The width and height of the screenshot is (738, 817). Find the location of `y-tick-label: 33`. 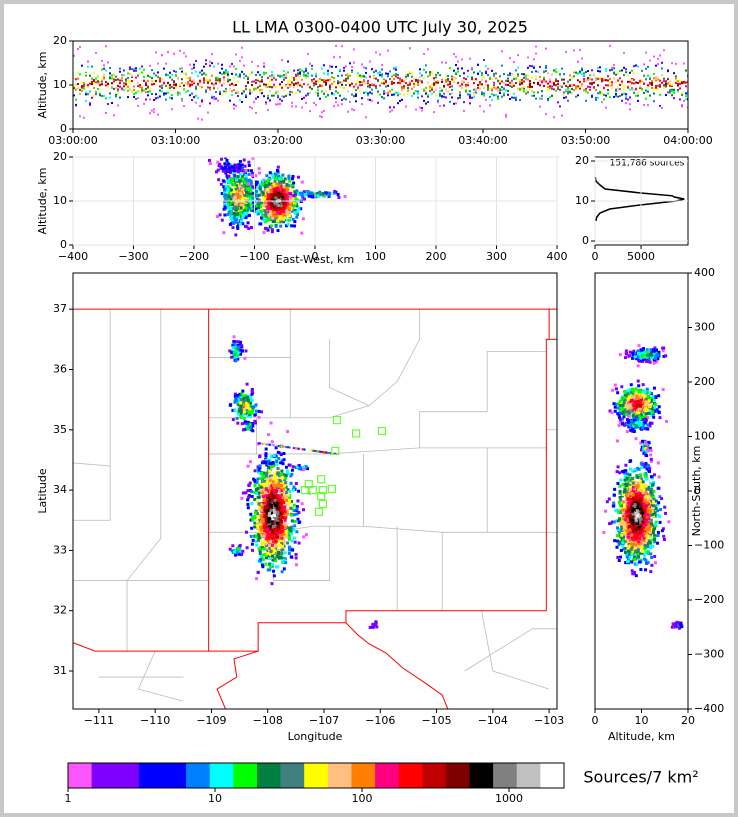

y-tick-label: 33 is located at coordinates (60, 549).